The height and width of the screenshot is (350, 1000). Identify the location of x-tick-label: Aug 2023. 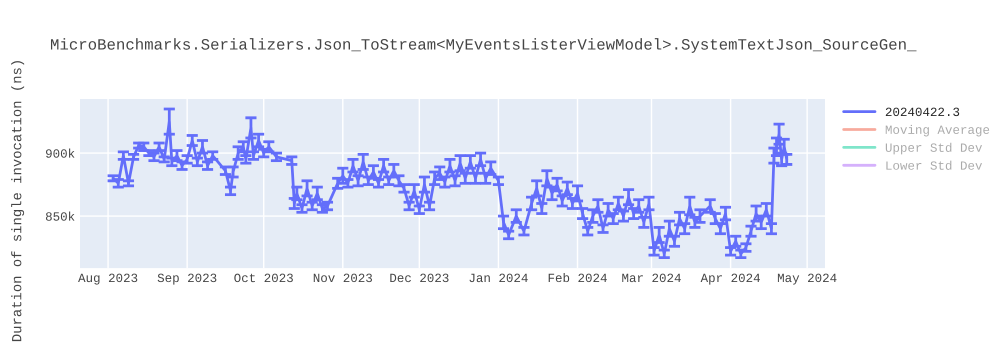
(108, 279).